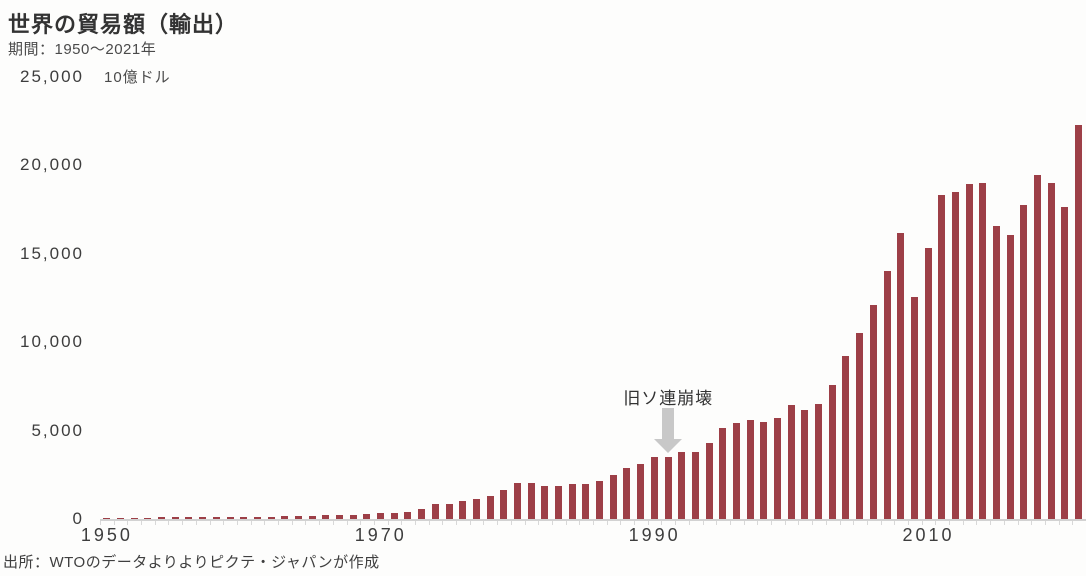 This screenshot has height=576, width=1086. Describe the element at coordinates (928, 535) in the screenshot. I see `x-axis-label: 2010` at that location.